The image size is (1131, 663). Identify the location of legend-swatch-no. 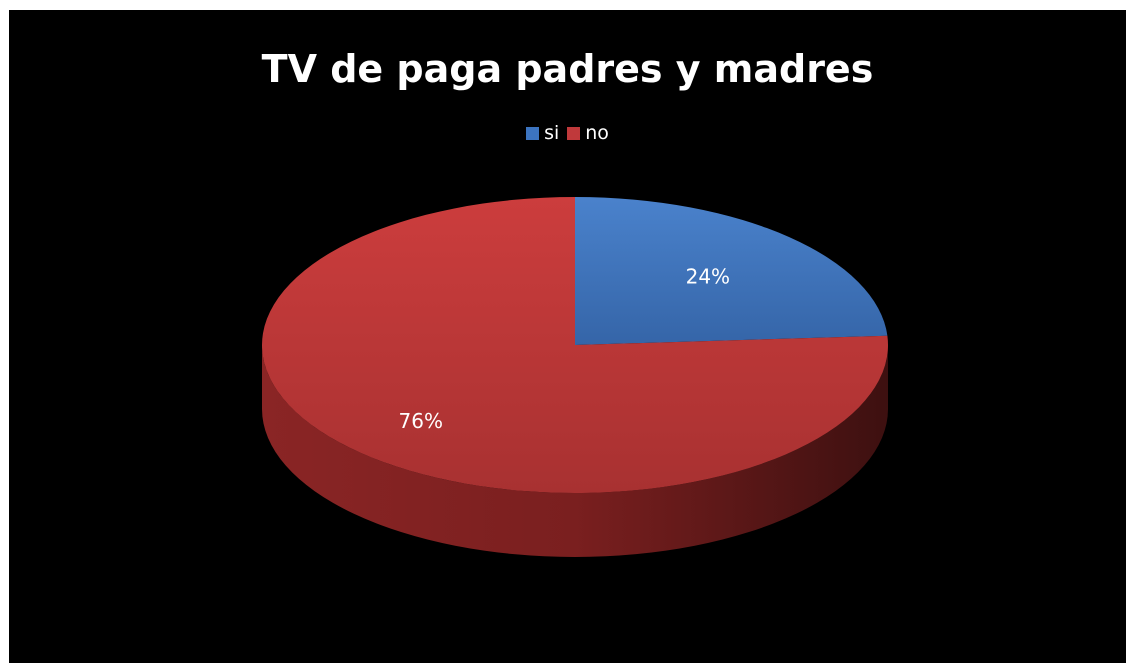
(574, 133).